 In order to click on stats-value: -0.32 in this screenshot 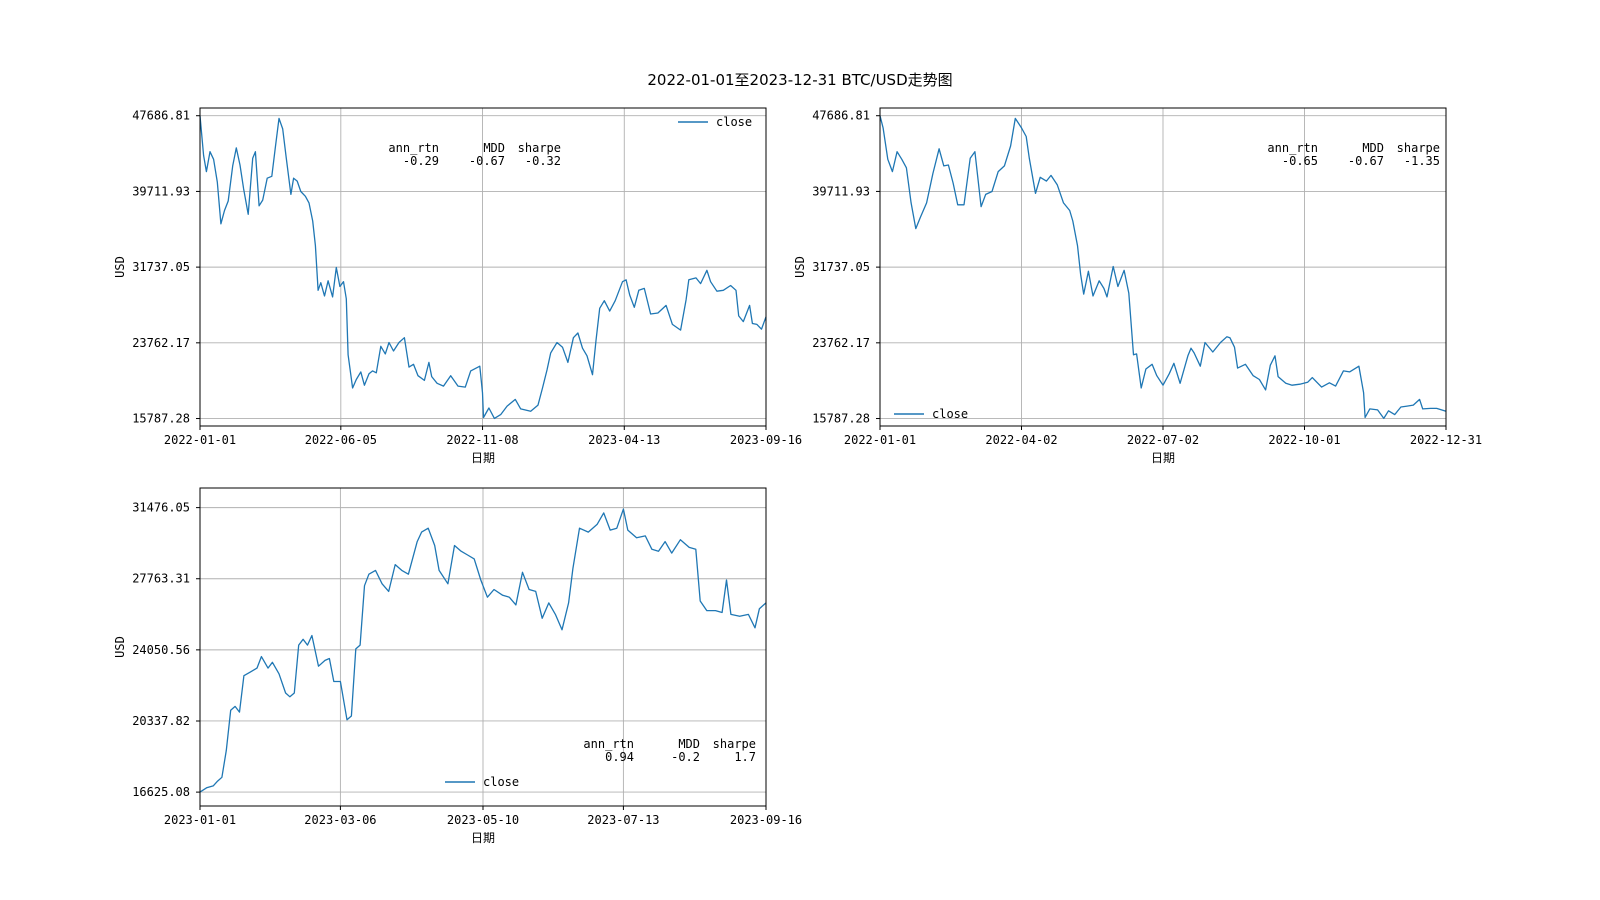, I will do `click(543, 161)`.